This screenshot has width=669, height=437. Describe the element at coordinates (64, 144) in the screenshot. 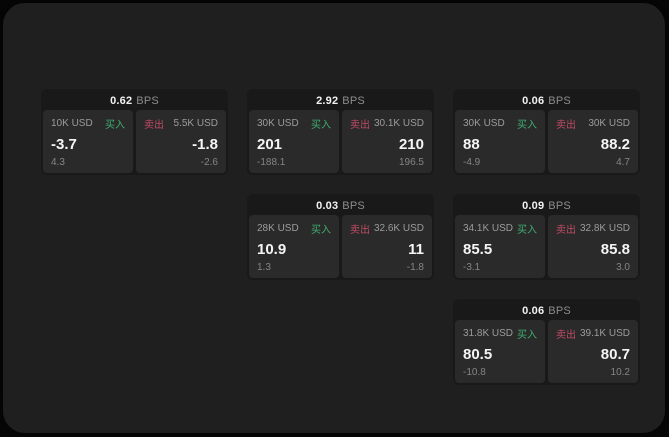

I see `buy-price: -3.7` at that location.